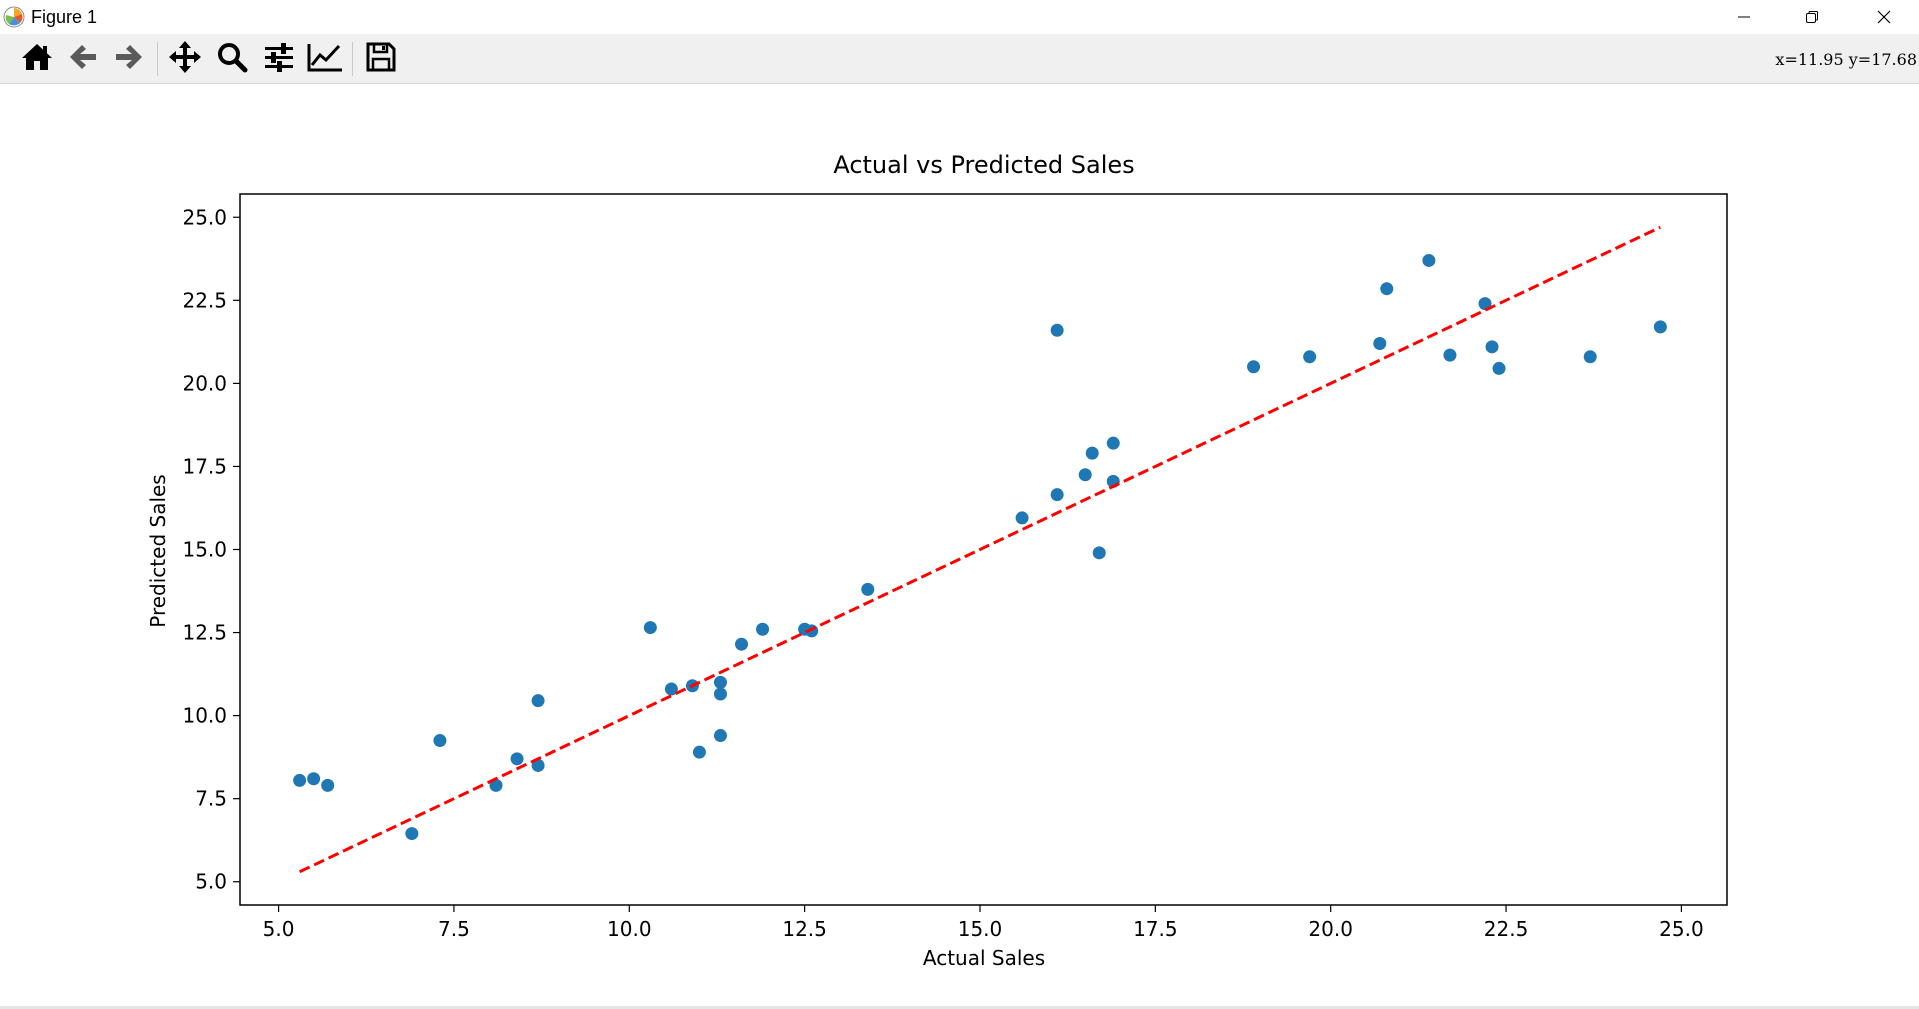 The image size is (1919, 1009). I want to click on sliders-icon, so click(279, 59).